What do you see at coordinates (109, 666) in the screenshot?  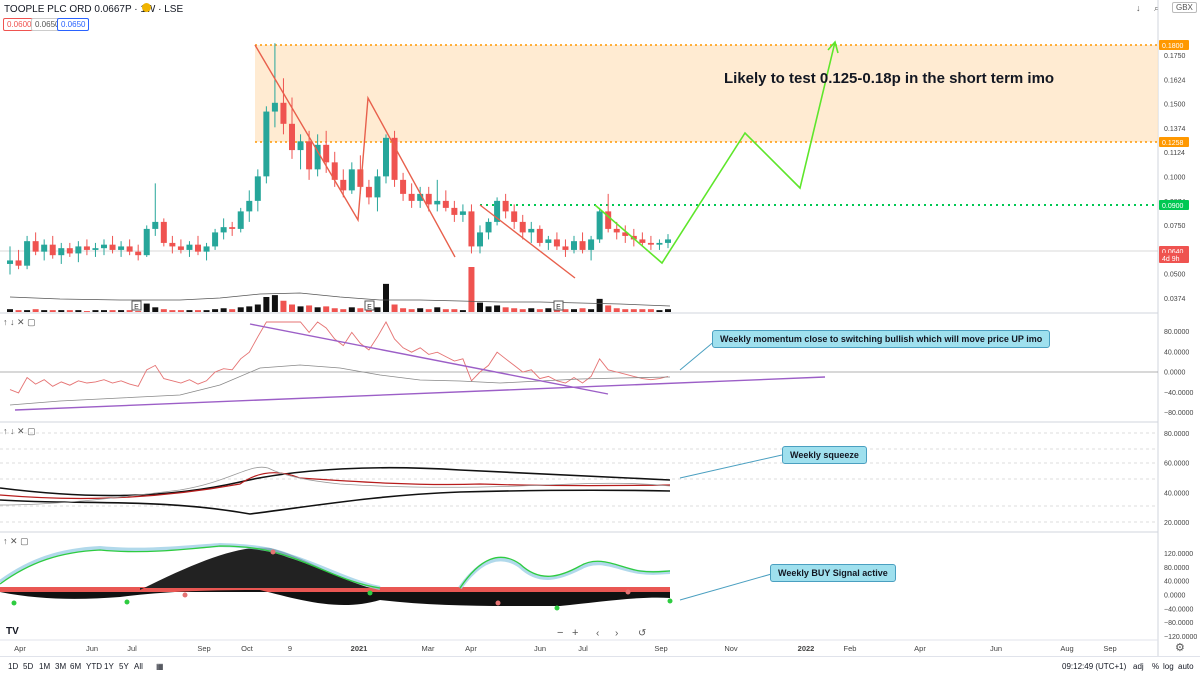 I see `range-1y: 1Y` at bounding box center [109, 666].